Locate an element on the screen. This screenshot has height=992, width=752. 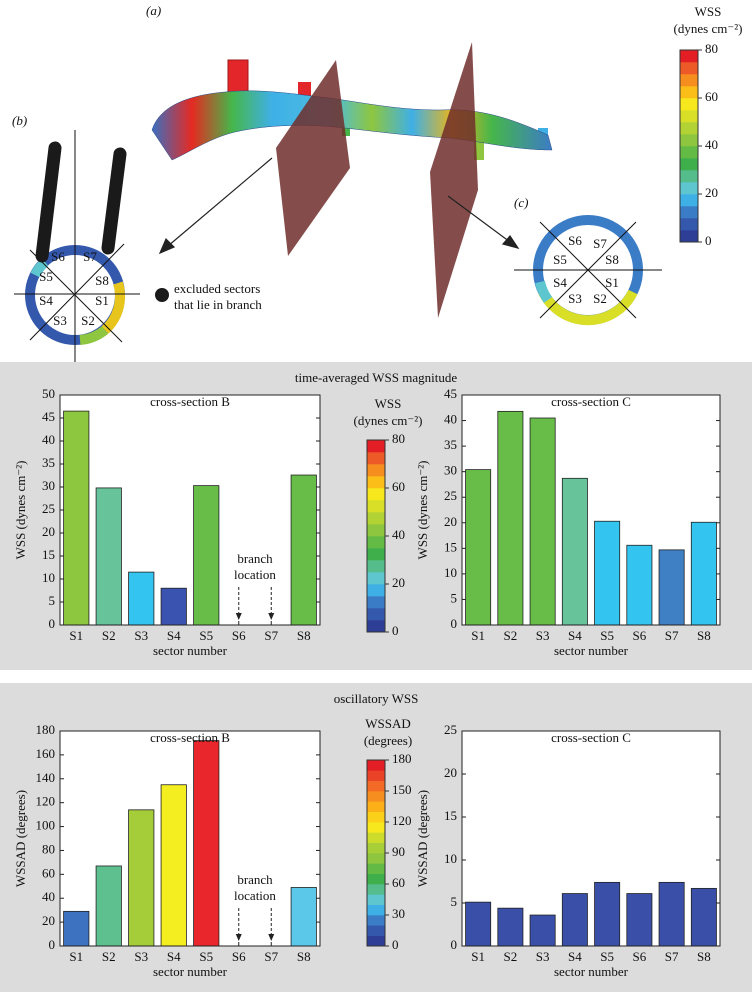
panel-label: (a) is located at coordinates (153, 10).